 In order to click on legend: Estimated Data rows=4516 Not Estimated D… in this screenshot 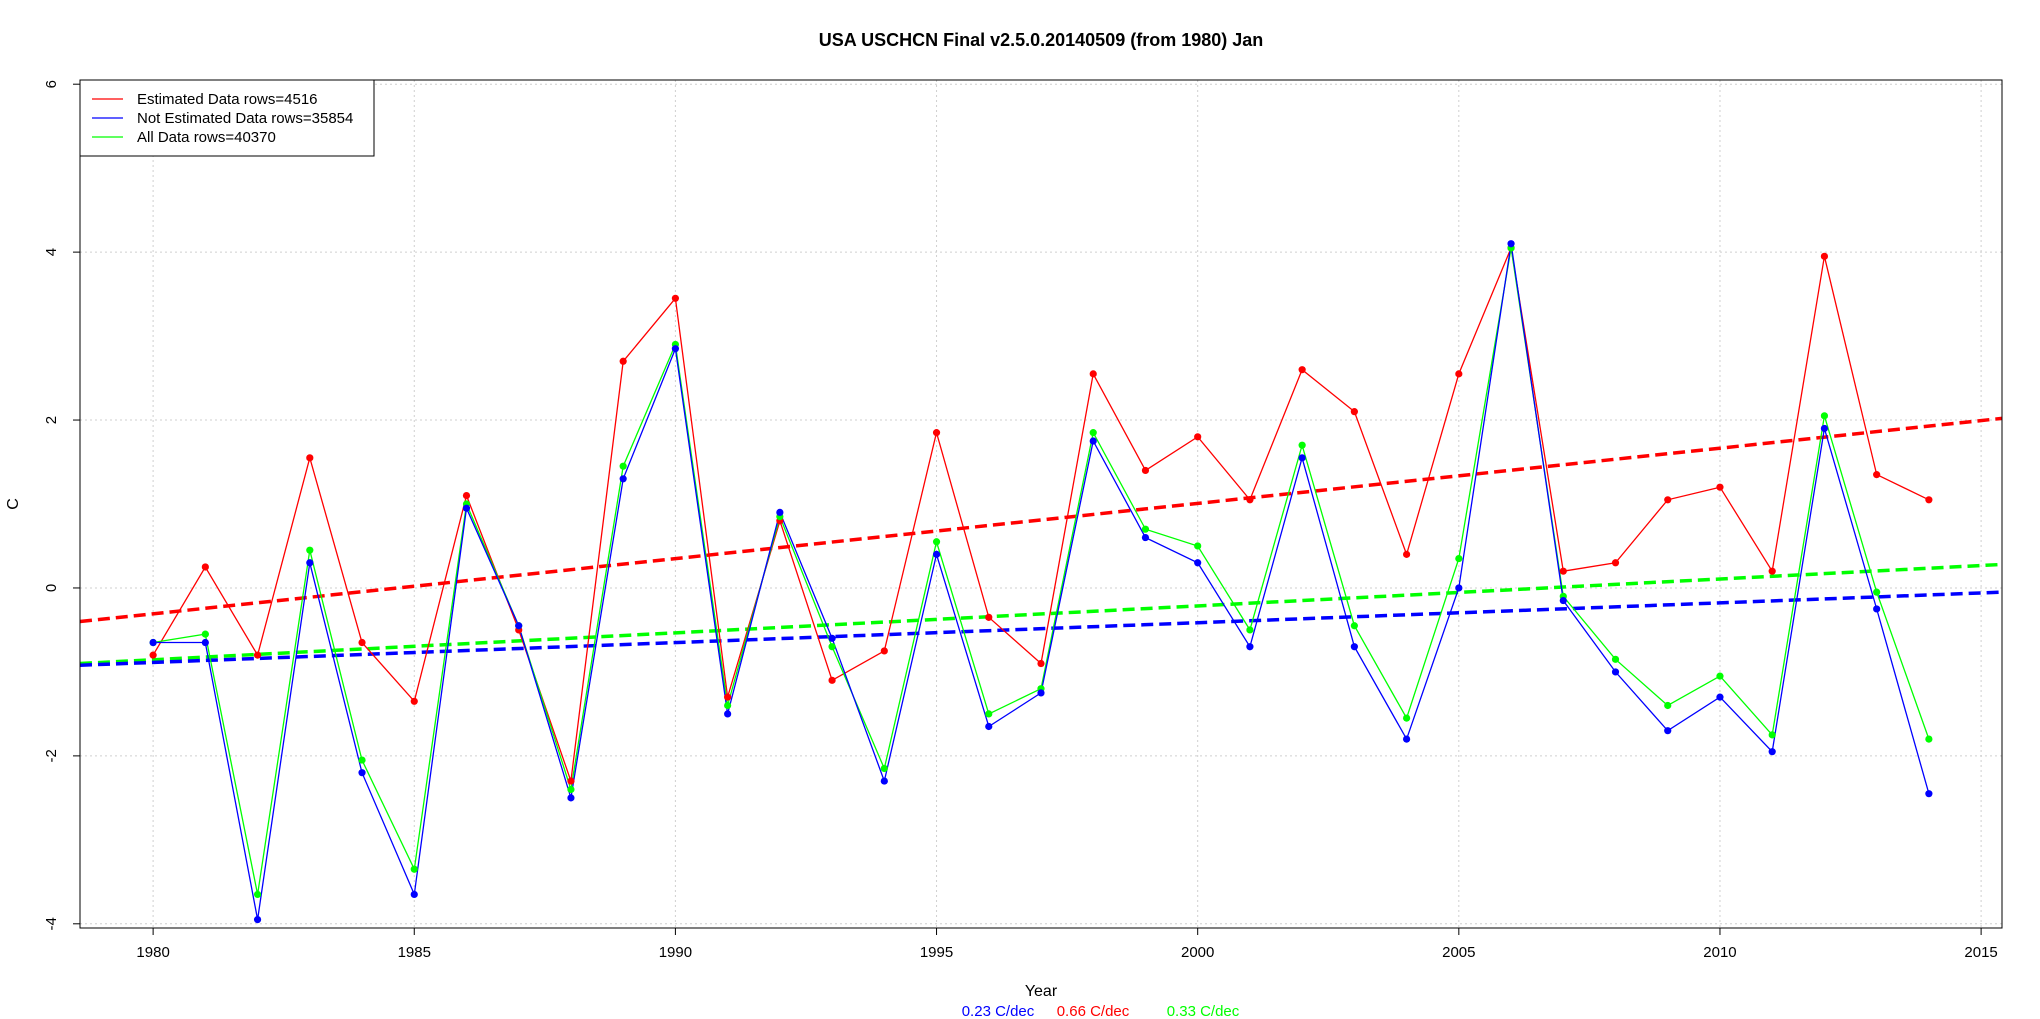, I will do `click(227, 118)`.